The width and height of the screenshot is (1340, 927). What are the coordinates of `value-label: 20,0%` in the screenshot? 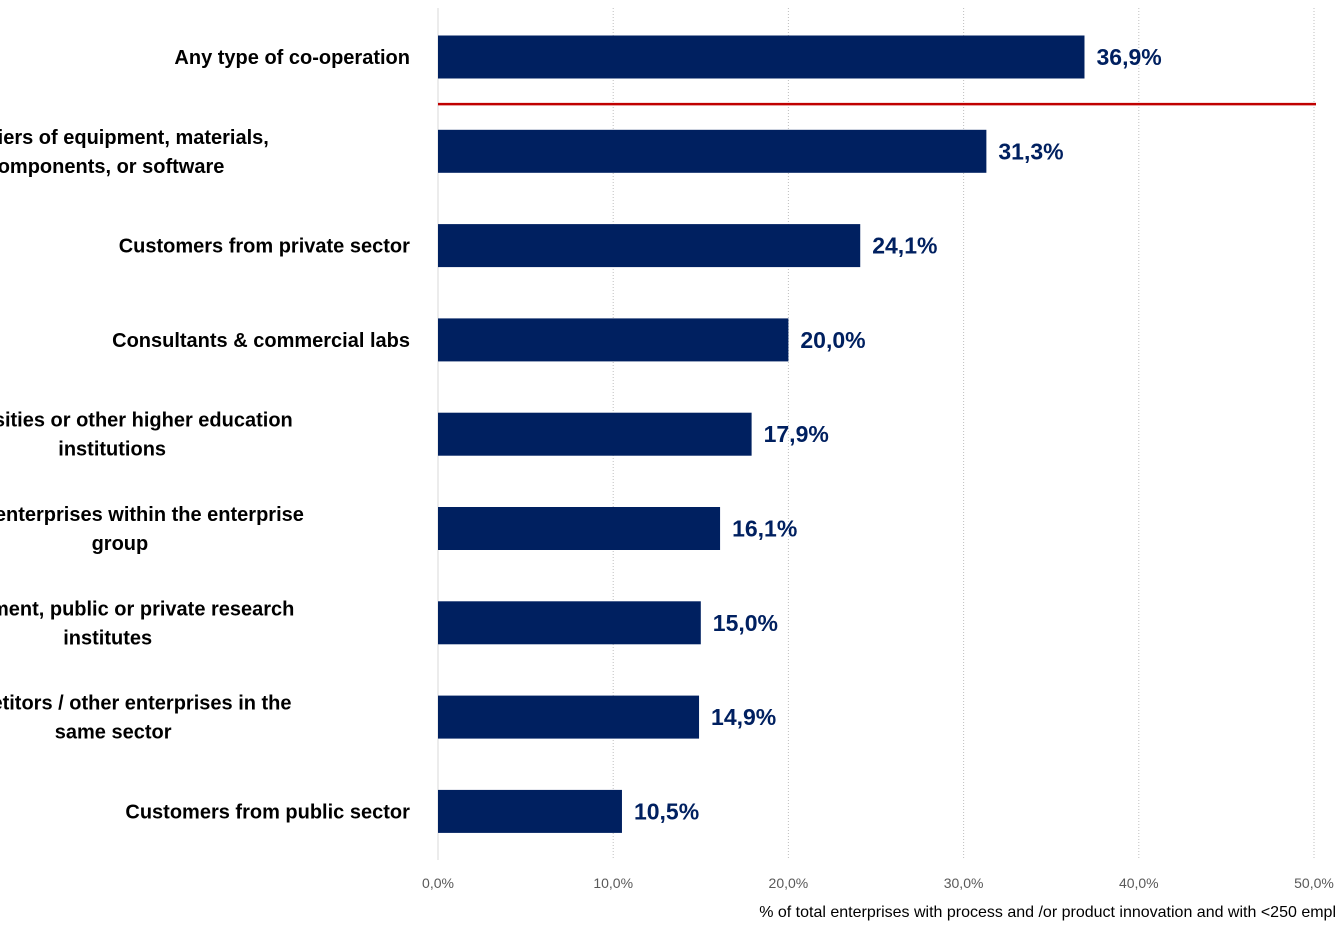 It's located at (832, 340).